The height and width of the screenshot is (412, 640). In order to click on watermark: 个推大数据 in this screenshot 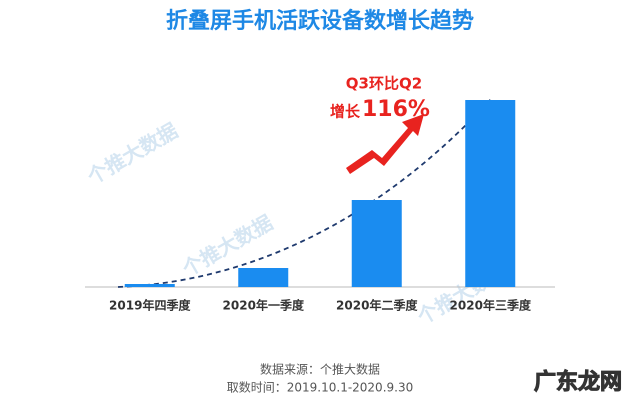, I will do `click(131, 153)`.